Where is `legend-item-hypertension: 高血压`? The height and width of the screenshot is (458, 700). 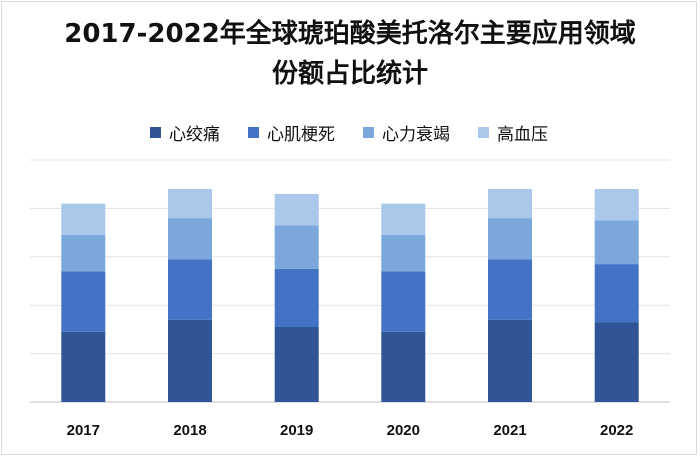 legend-item-hypertension: 高血压 is located at coordinates (513, 132).